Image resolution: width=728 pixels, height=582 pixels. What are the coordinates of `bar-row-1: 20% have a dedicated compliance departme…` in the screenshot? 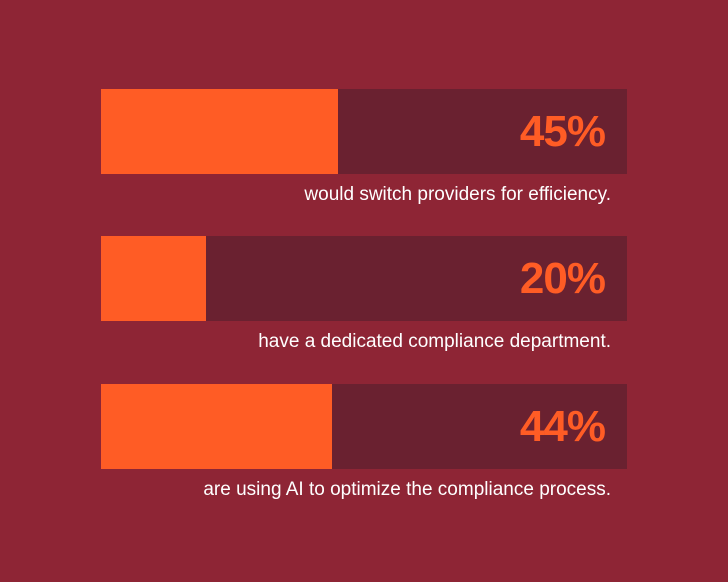 It's located at (364, 293).